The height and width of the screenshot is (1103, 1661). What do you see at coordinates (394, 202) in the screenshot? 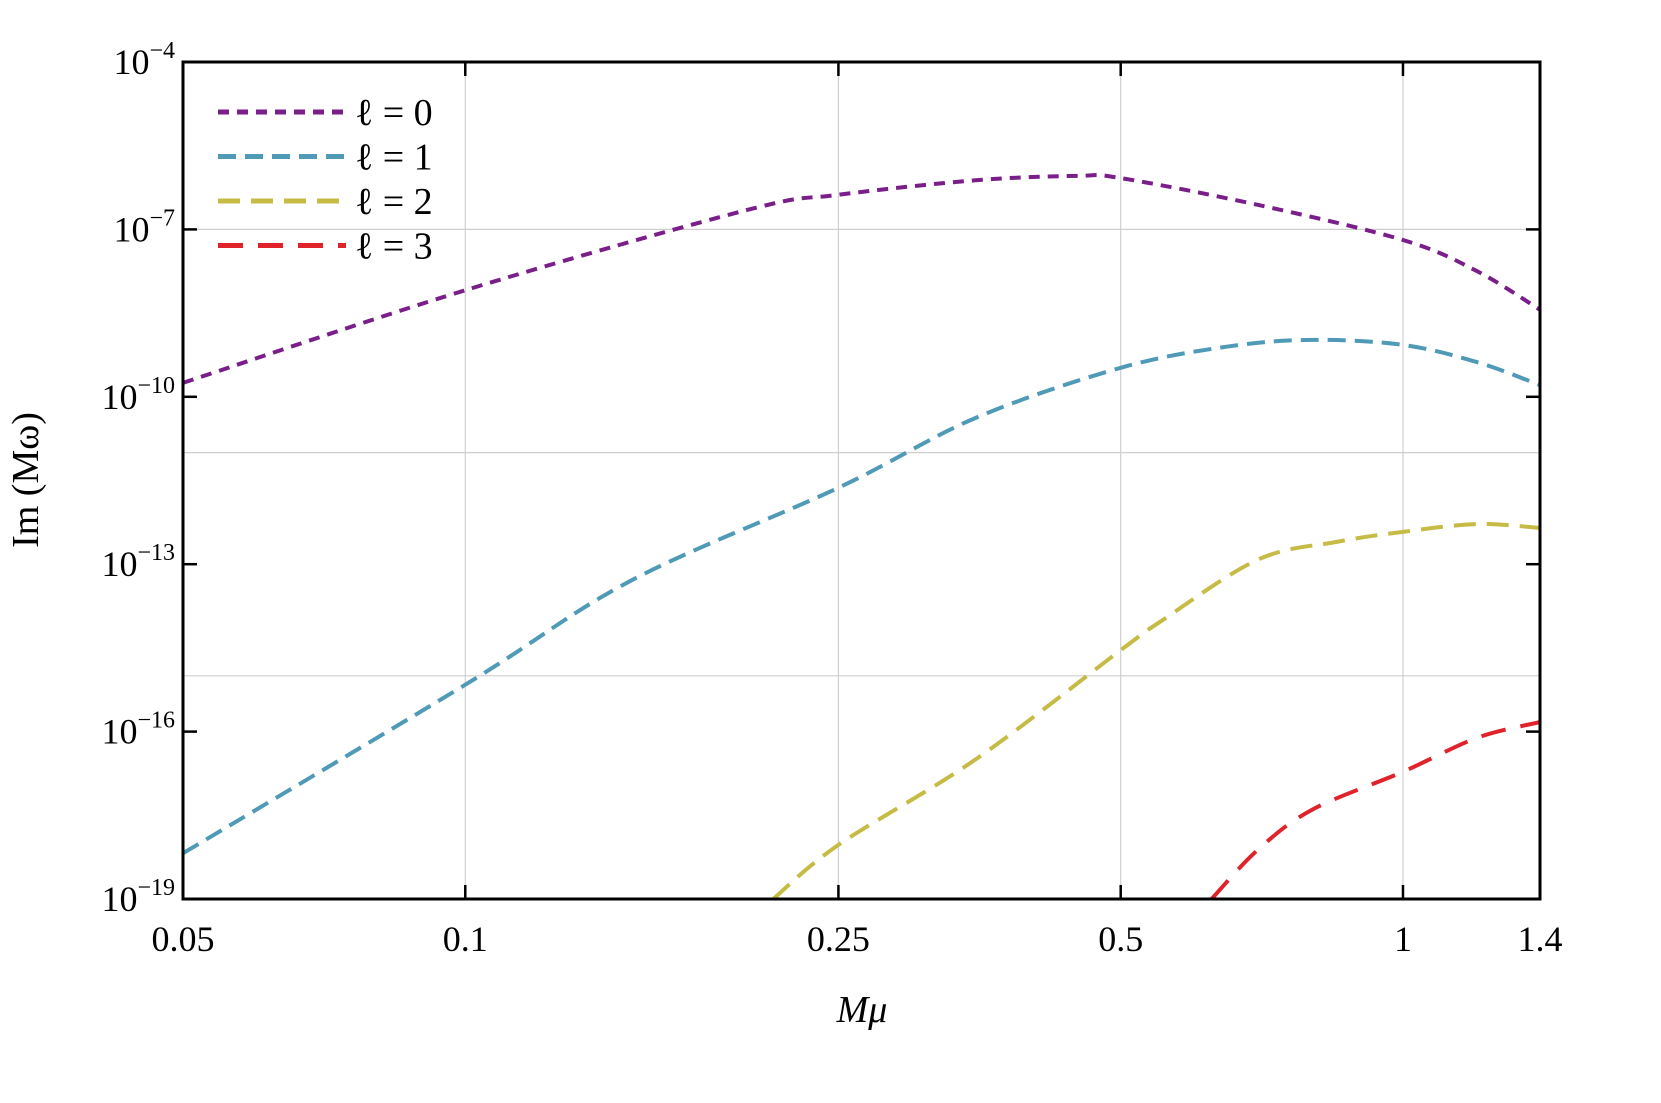
I see `legend-label-l2: ℓ = 2` at bounding box center [394, 202].